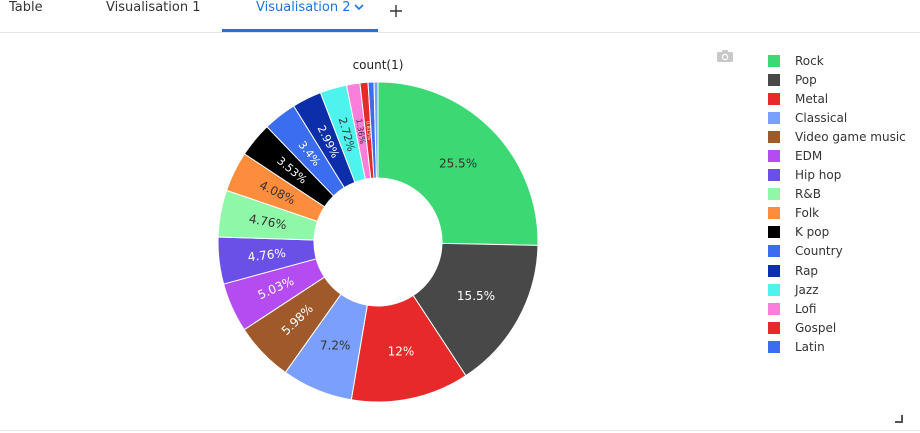  Describe the element at coordinates (821, 117) in the screenshot. I see `legend-label: Classical` at that location.